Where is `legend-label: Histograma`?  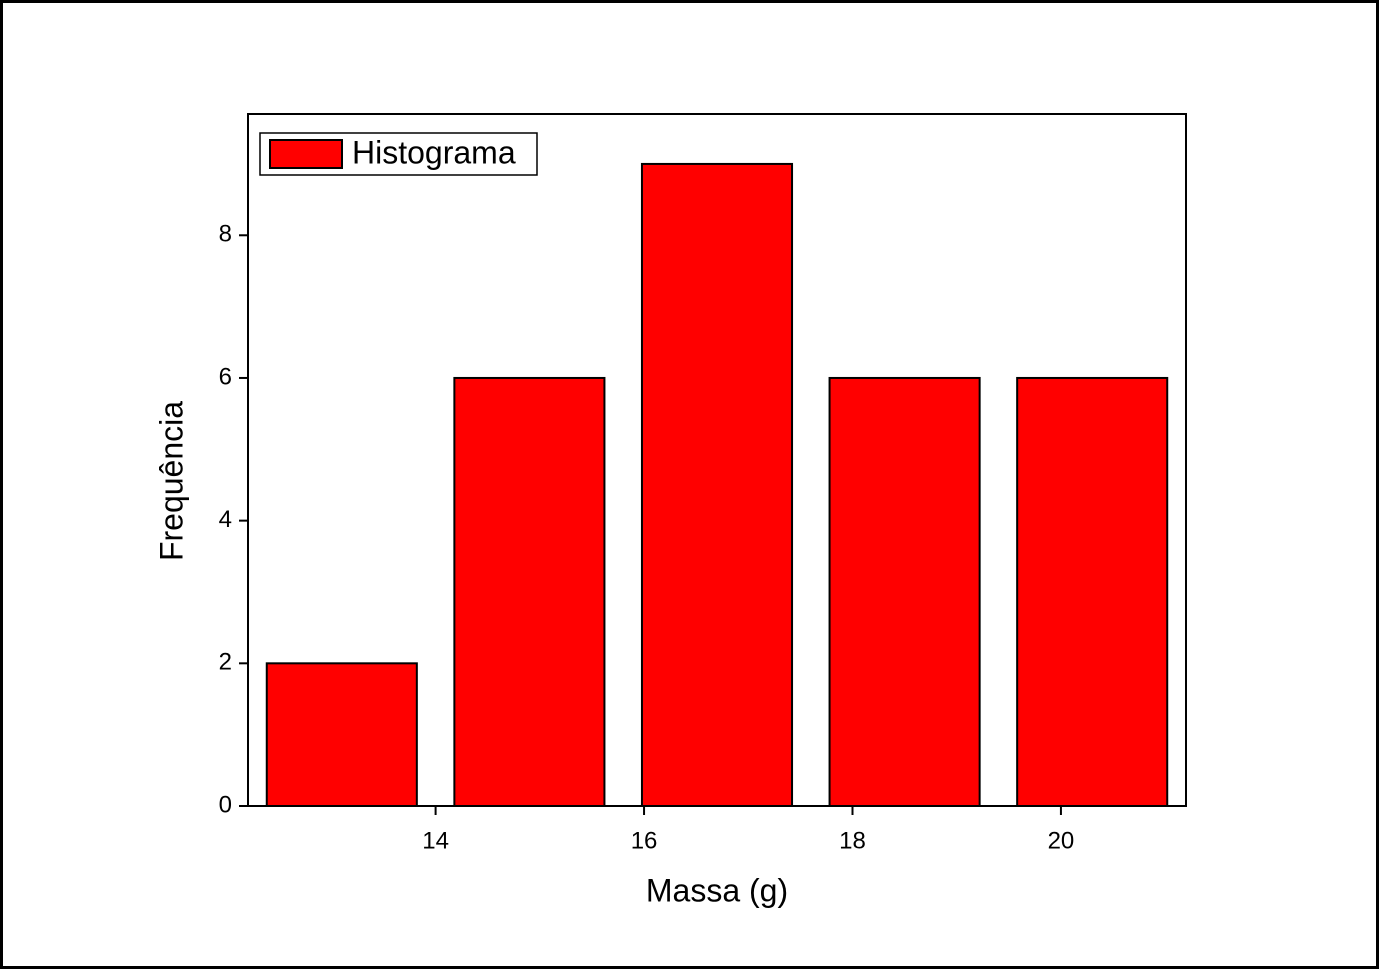
legend-label: Histograma is located at coordinates (434, 152).